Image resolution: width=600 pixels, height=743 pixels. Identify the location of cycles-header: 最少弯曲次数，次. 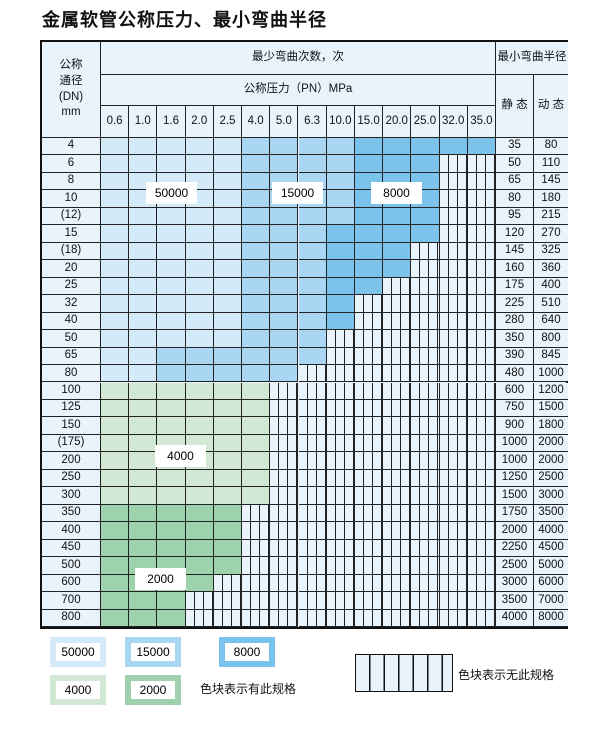
(298, 58).